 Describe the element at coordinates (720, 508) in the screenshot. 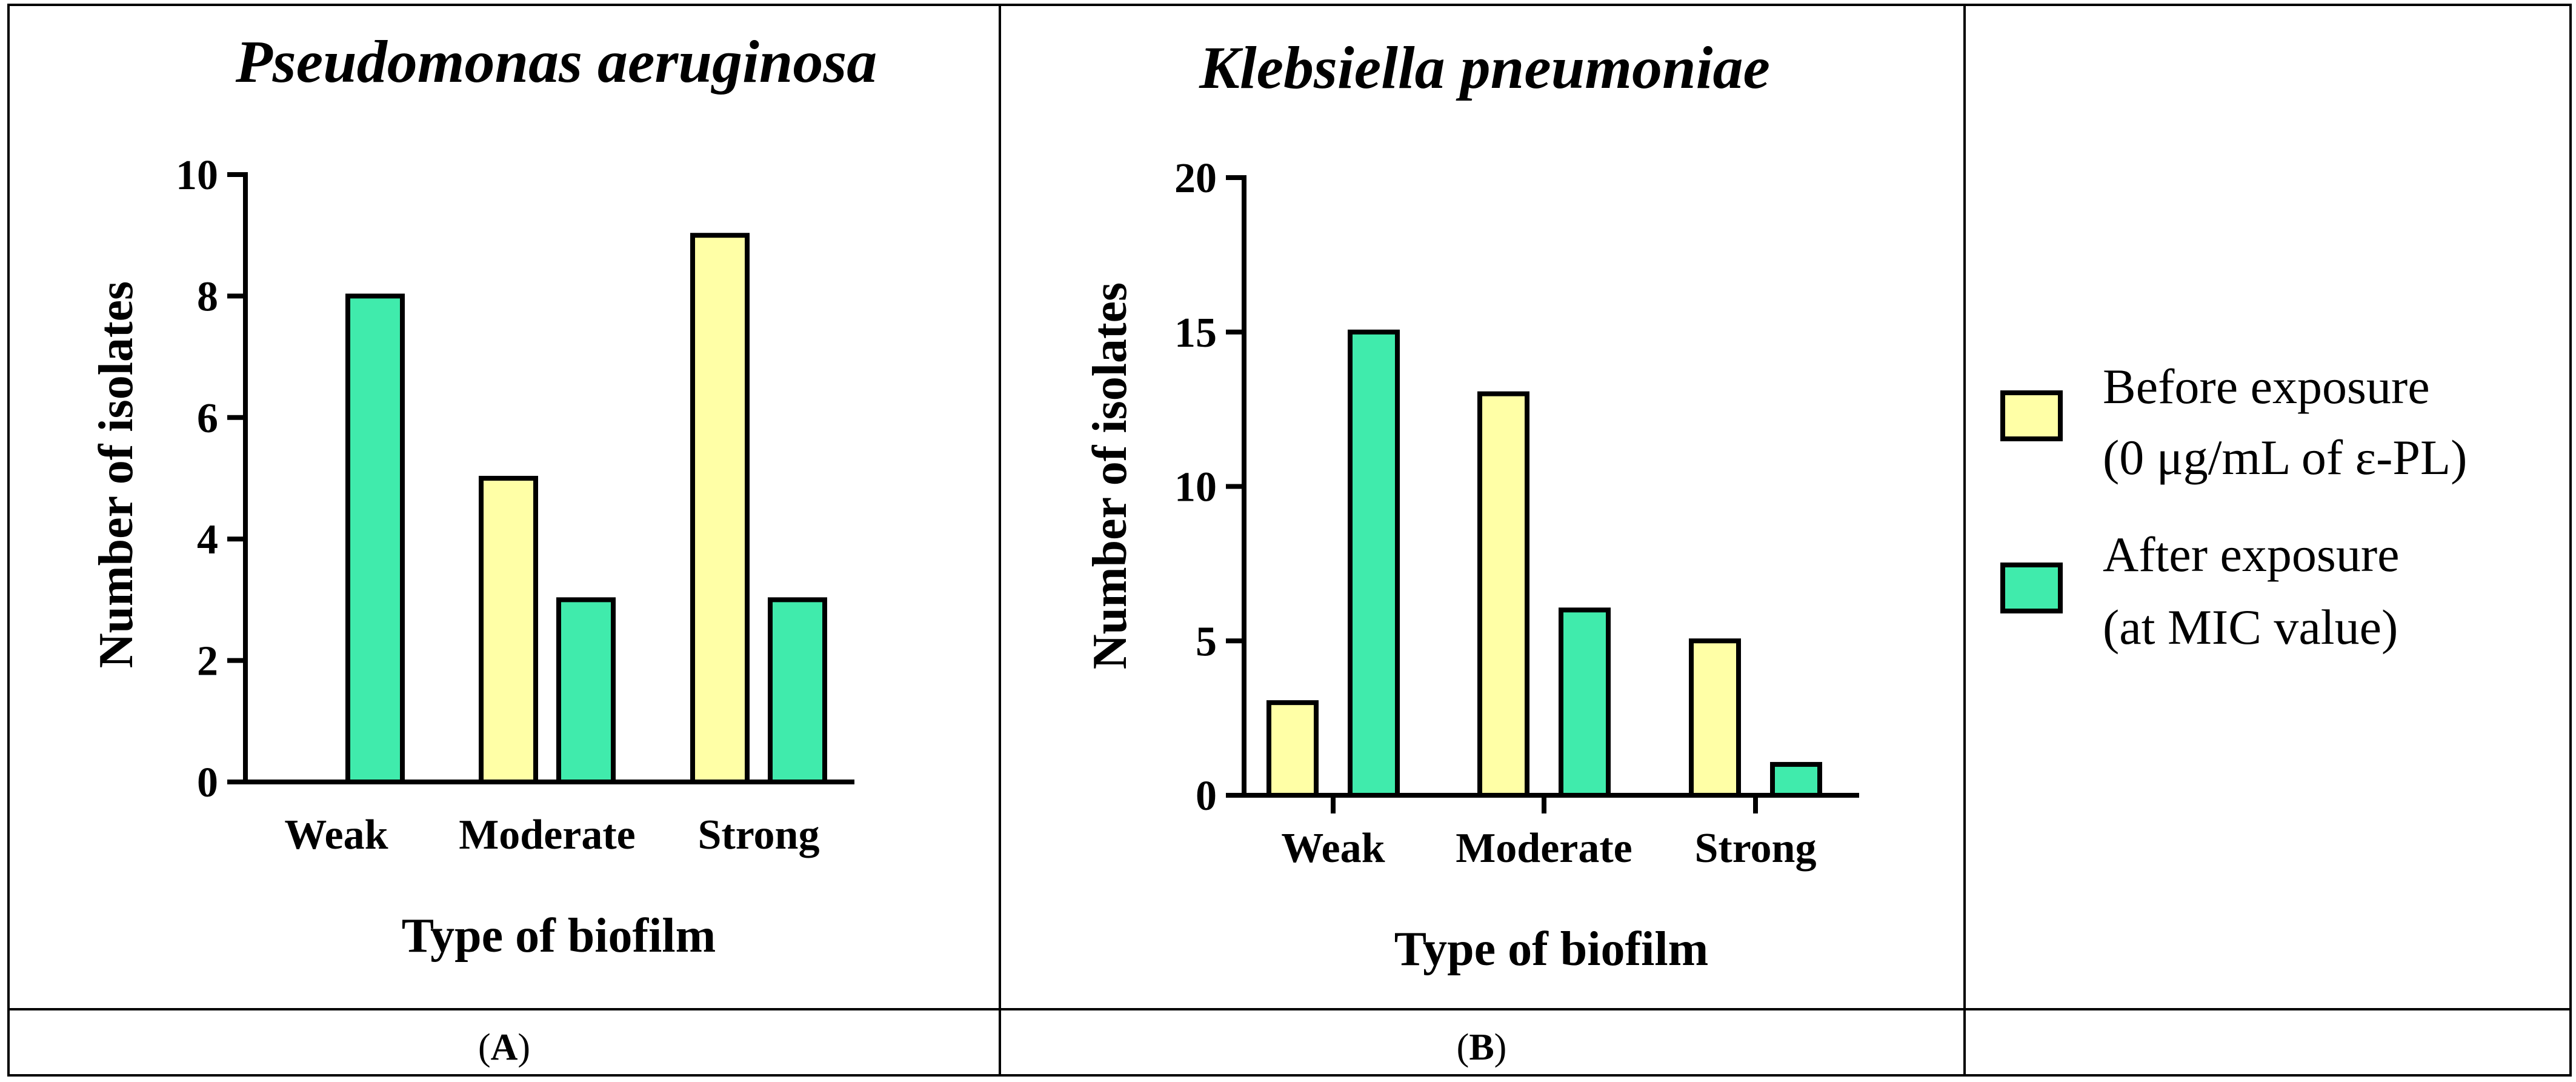

I see `chart-a-bar-before-strong` at that location.